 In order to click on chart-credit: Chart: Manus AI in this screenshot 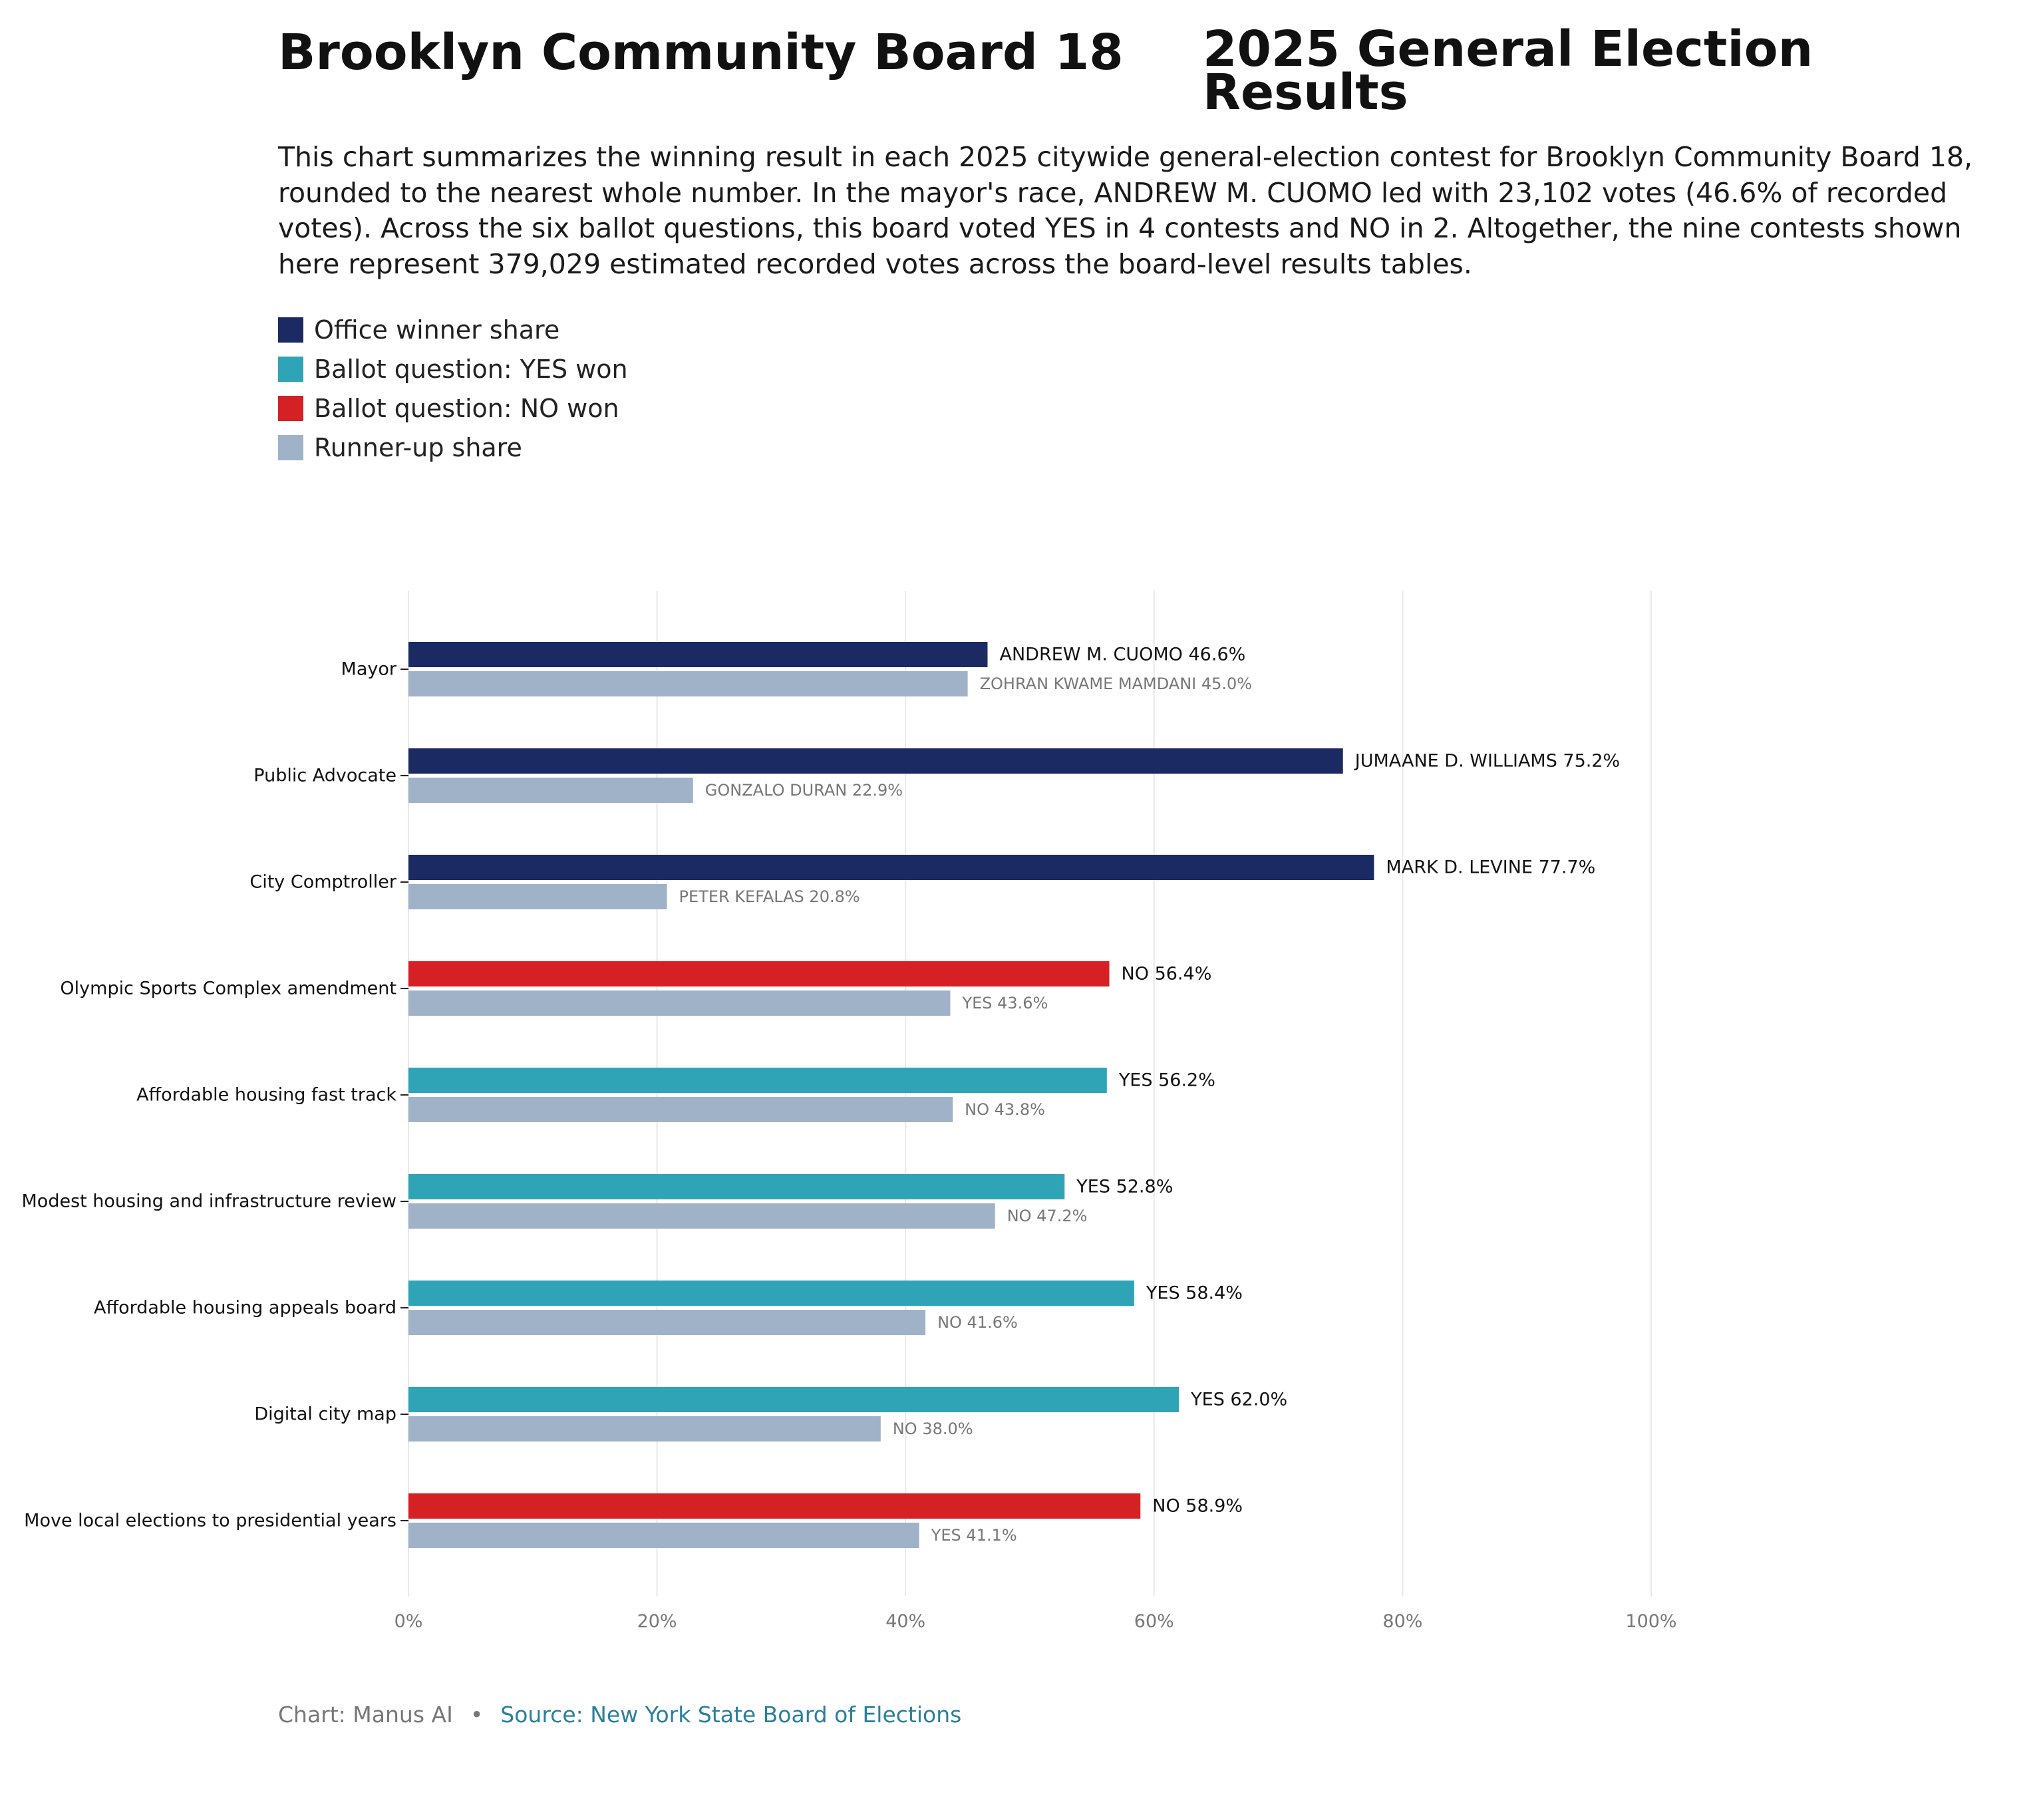, I will do `click(365, 1715)`.